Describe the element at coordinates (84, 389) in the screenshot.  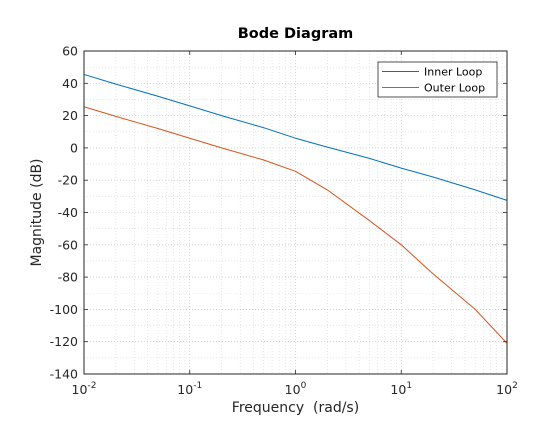
I see `x-tick-label: 10⁻²` at that location.